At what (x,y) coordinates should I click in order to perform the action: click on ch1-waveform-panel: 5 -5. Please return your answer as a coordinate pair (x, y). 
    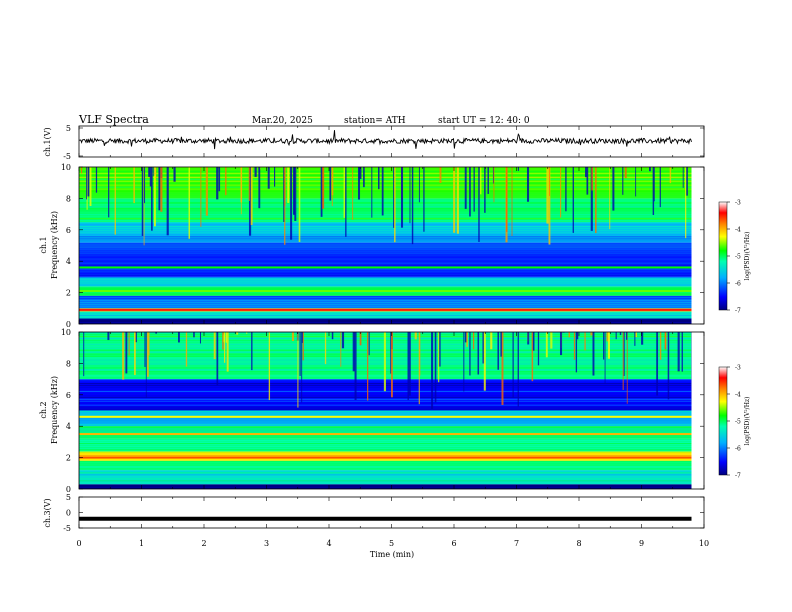
    Looking at the image, I should click on (384, 142).